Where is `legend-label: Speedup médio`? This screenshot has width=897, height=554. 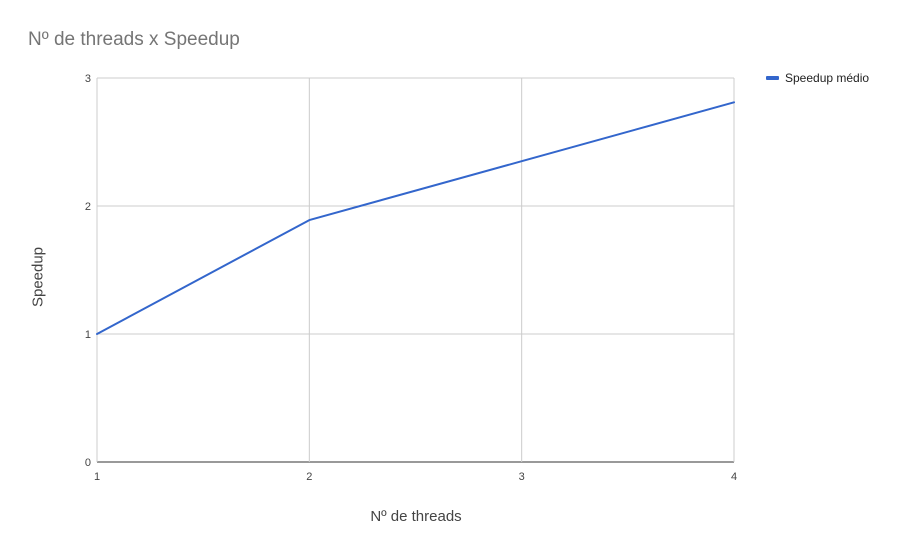 legend-label: Speedup médio is located at coordinates (827, 78).